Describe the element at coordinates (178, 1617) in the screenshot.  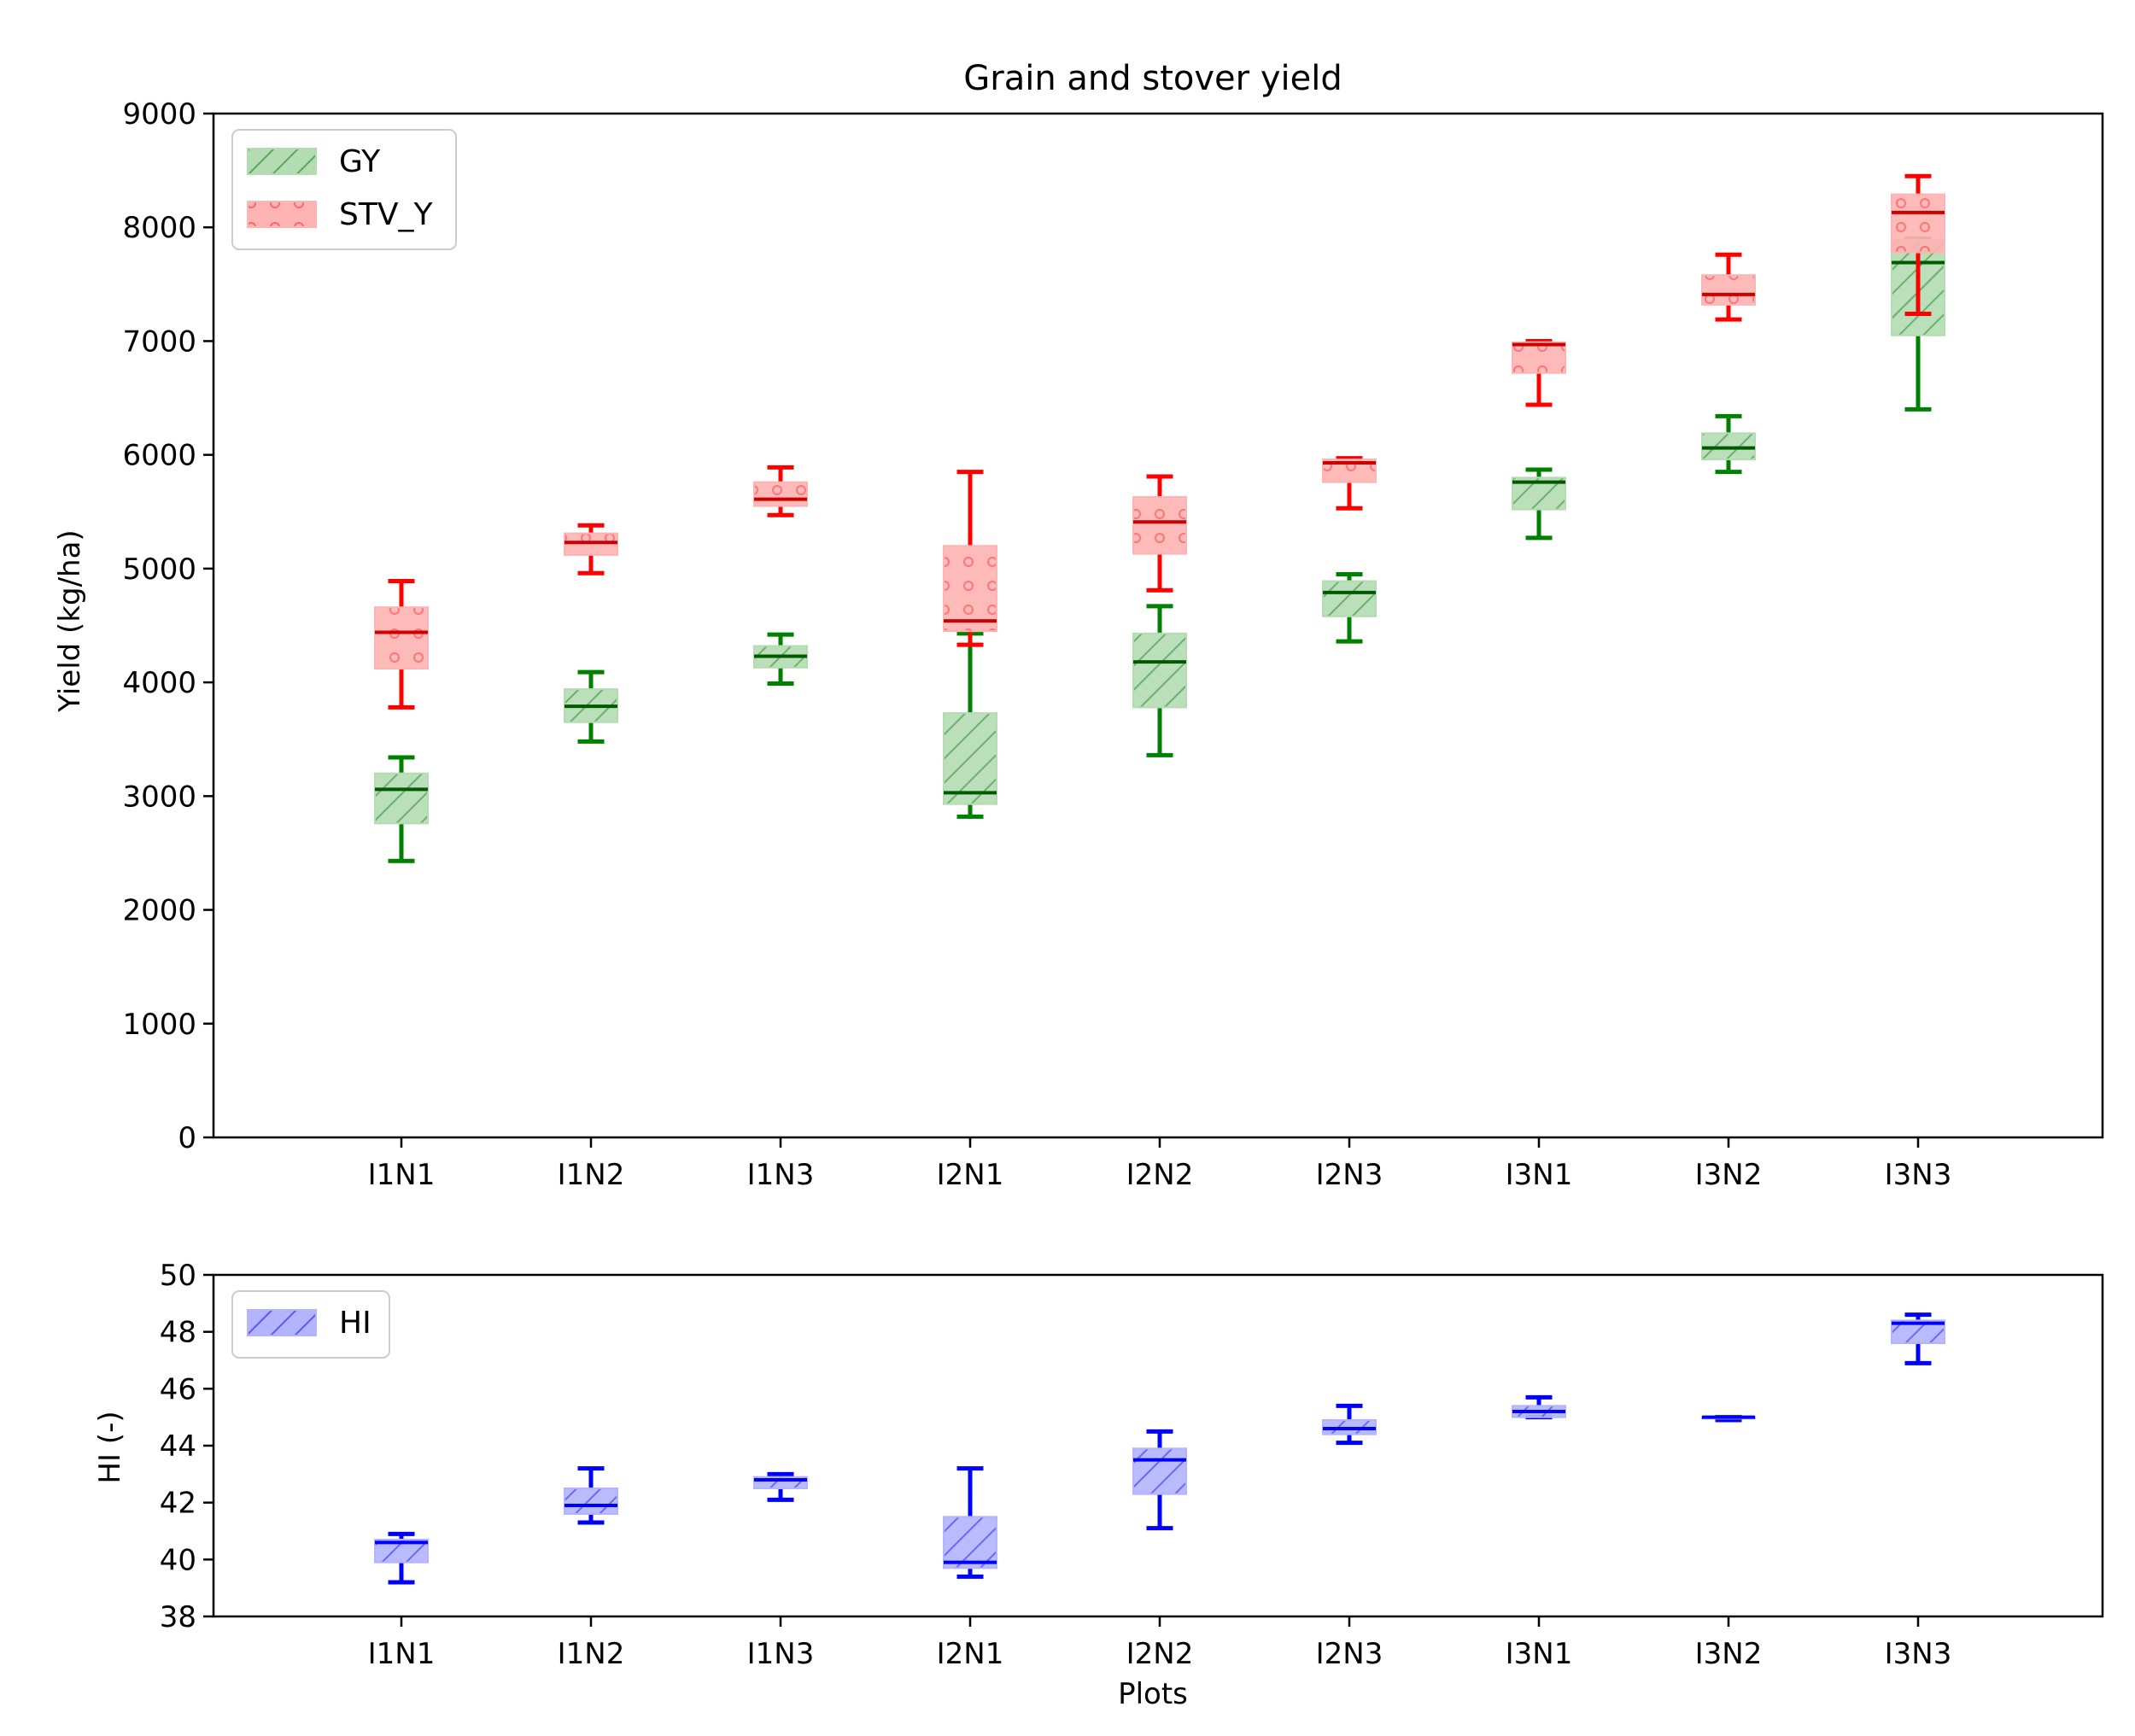
I see `y-tick-label: 38` at that location.